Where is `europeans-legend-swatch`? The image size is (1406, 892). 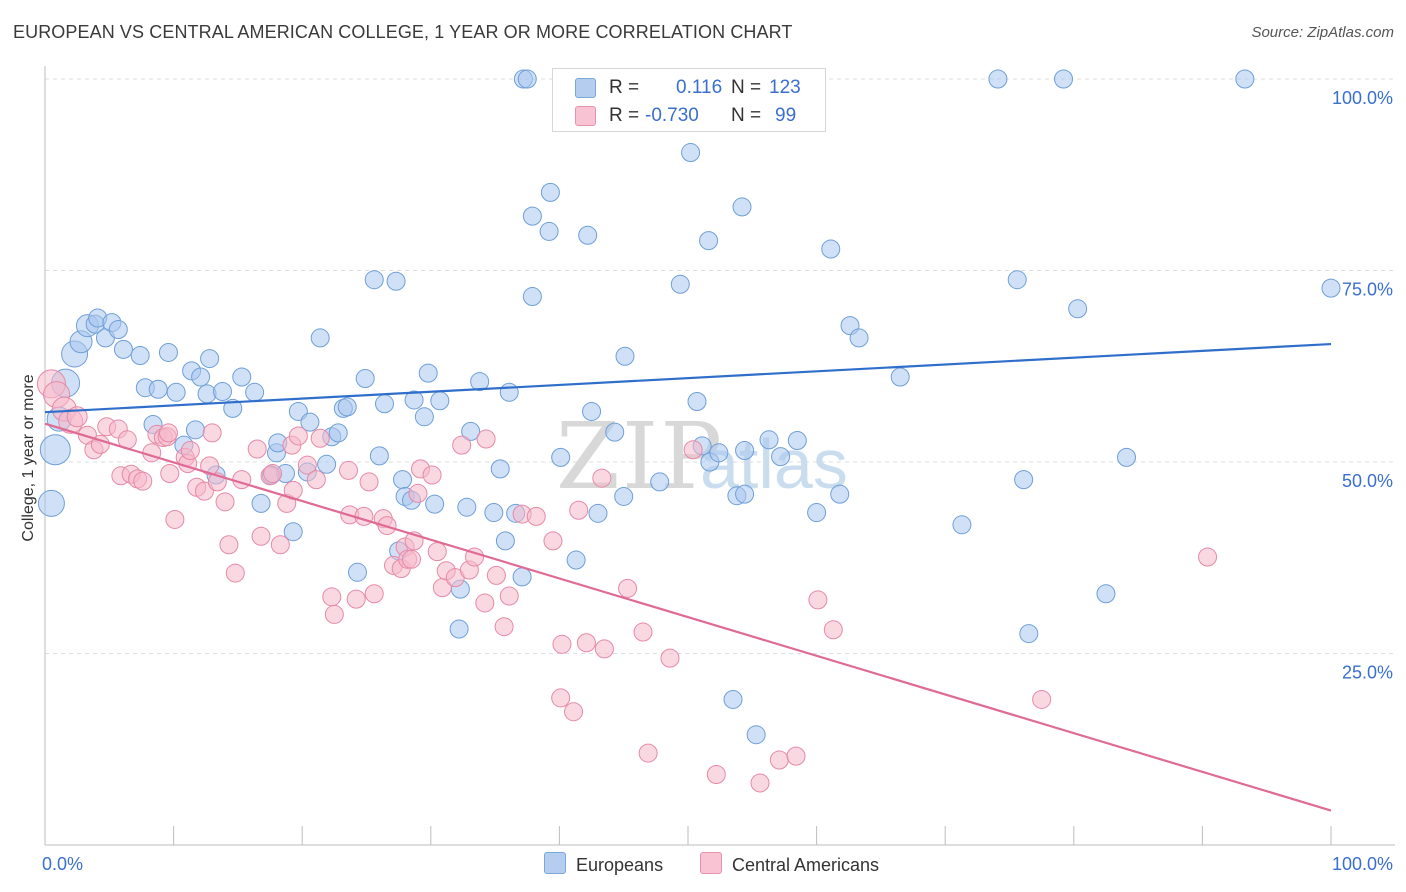 europeans-legend-swatch is located at coordinates (555, 863).